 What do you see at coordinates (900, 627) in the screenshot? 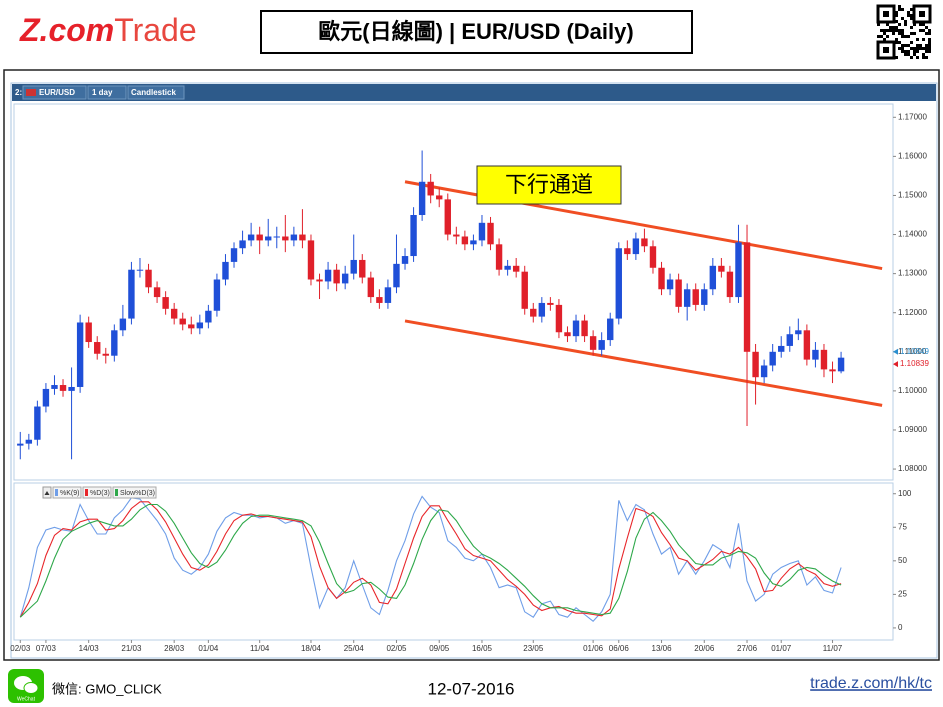
I see `y-tick-label: 0` at bounding box center [900, 627].